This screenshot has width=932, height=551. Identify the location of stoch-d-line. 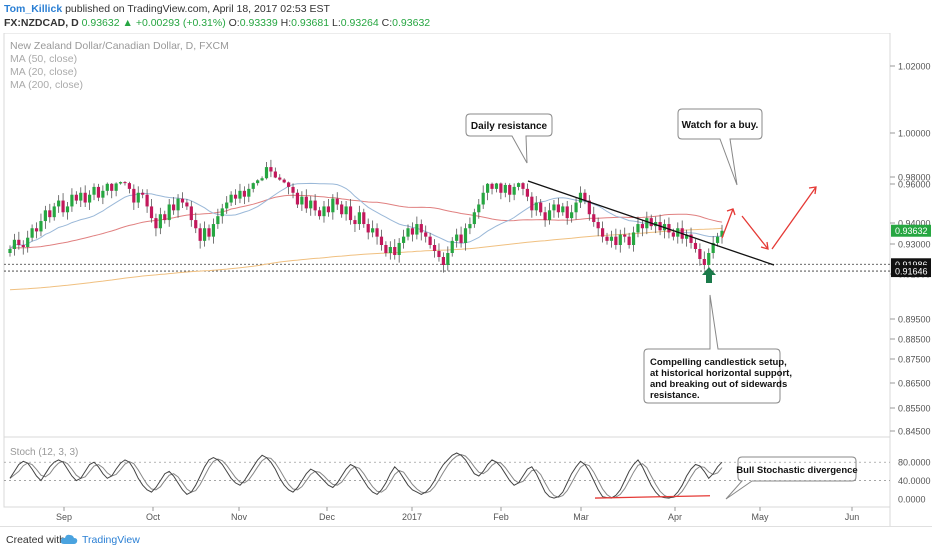
(366, 476).